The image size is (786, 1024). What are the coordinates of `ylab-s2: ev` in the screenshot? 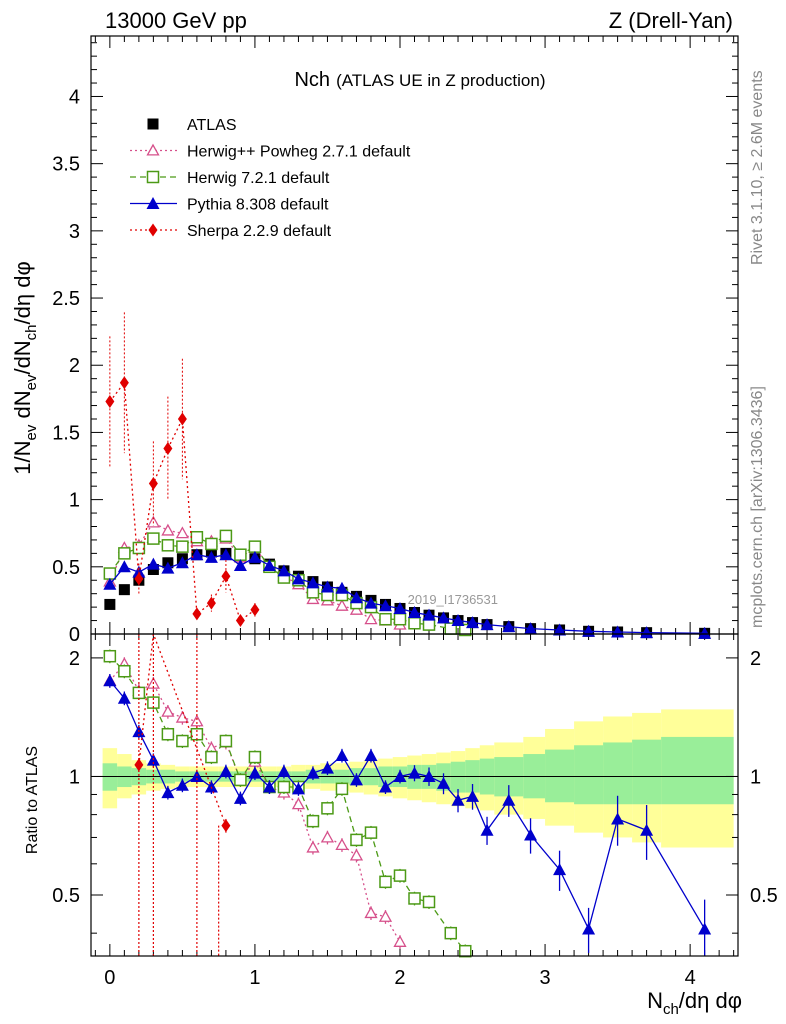 It's located at (31, 382).